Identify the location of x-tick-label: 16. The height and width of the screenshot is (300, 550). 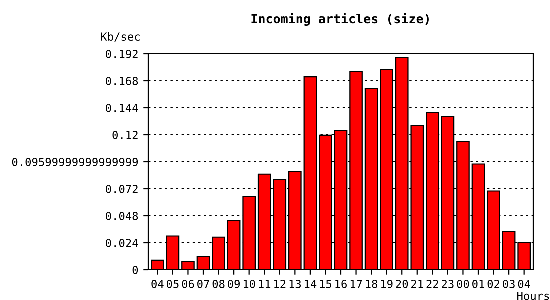
(341, 284).